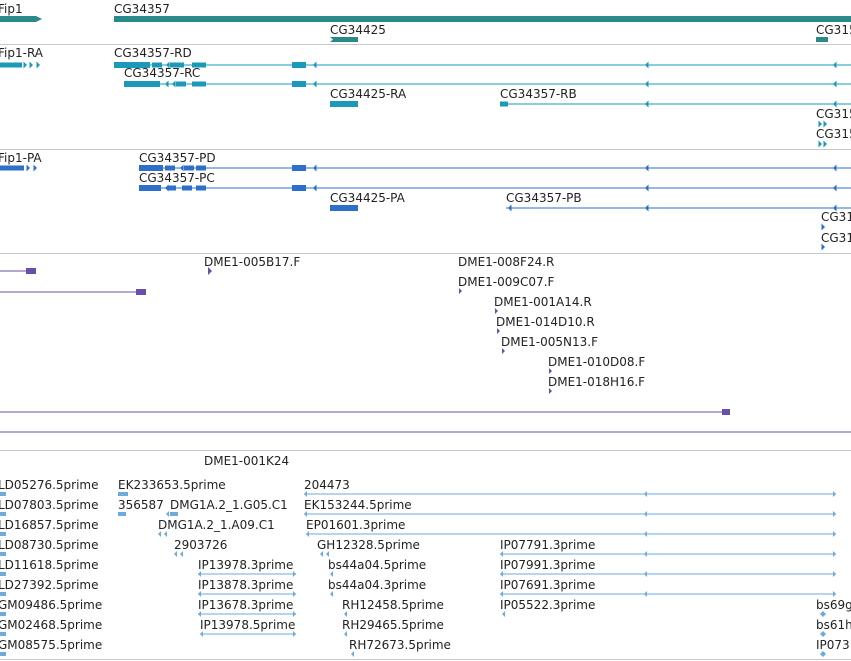 The image size is (851, 661). Describe the element at coordinates (51, 645) in the screenshot. I see `est-label: GM08575.5prime` at that location.